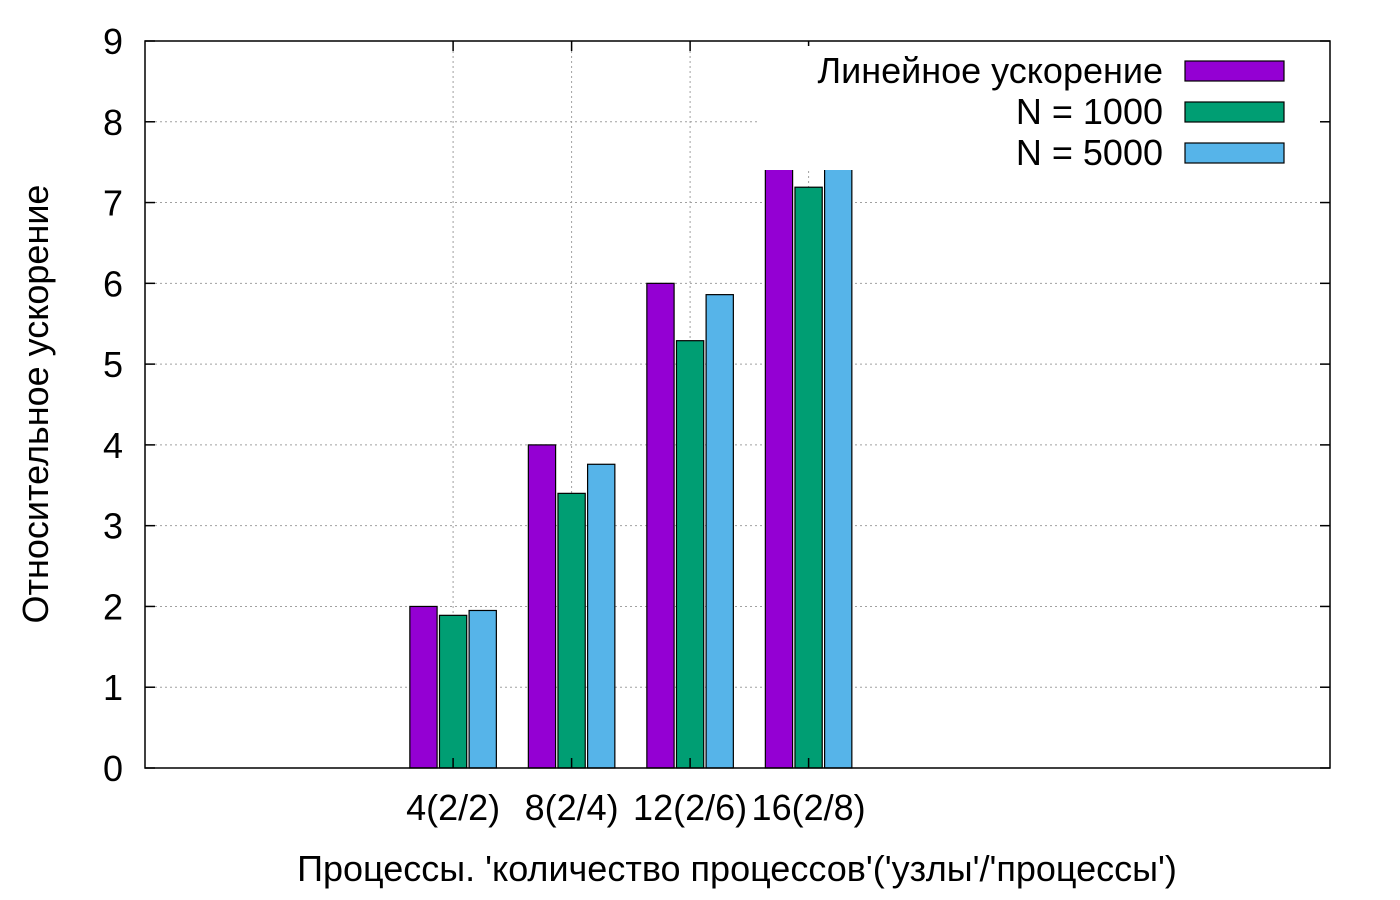 The image size is (1400, 900). I want to click on x-tick-label: 4(2/2), so click(453, 807).